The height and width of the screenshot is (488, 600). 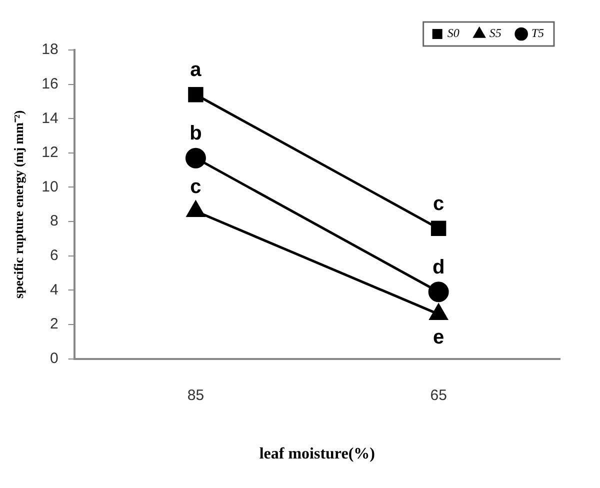 What do you see at coordinates (18, 204) in the screenshot?
I see `y-axis-title: specific rupture energy (mj mm⁻²)` at bounding box center [18, 204].